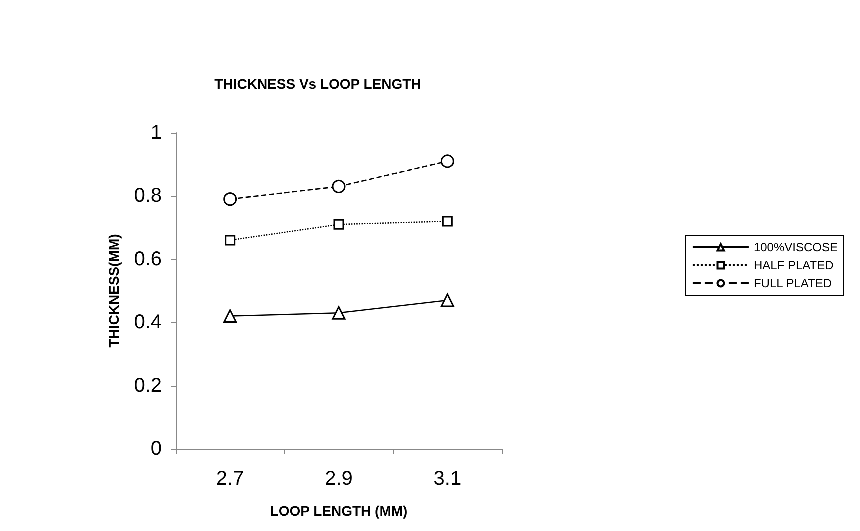 Image resolution: width=860 pixels, height=531 pixels. I want to click on y-tick-label: 0.6, so click(148, 259).